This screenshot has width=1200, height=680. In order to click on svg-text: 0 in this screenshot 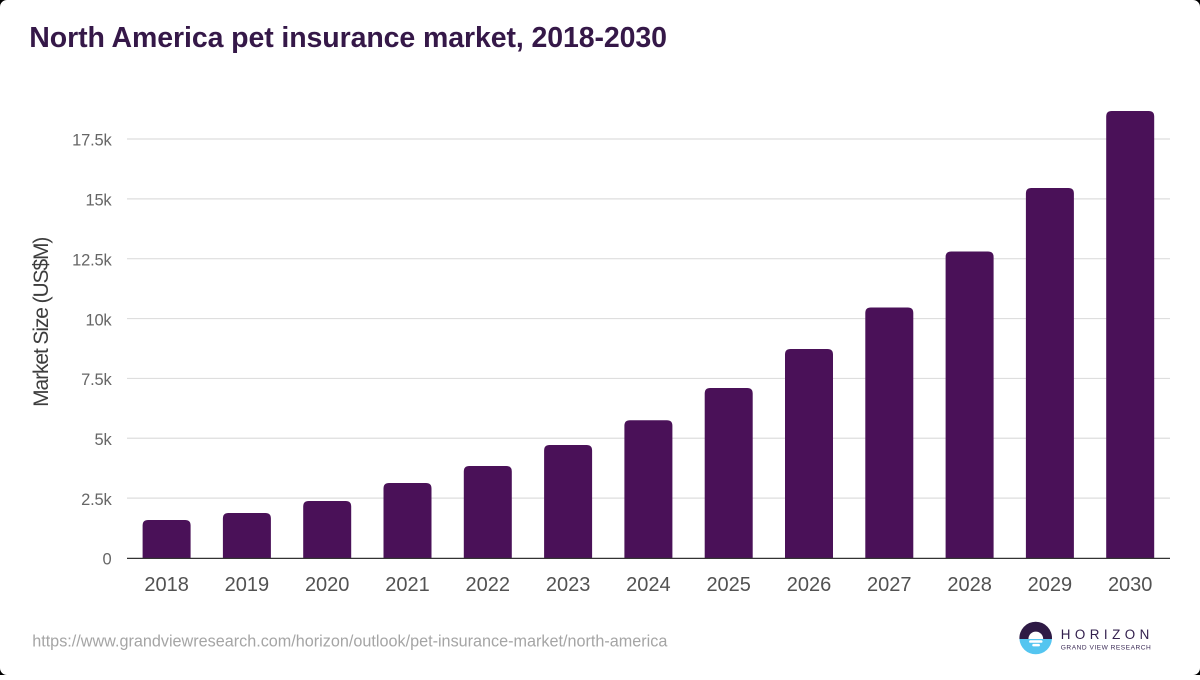, I will do `click(107, 560)`.